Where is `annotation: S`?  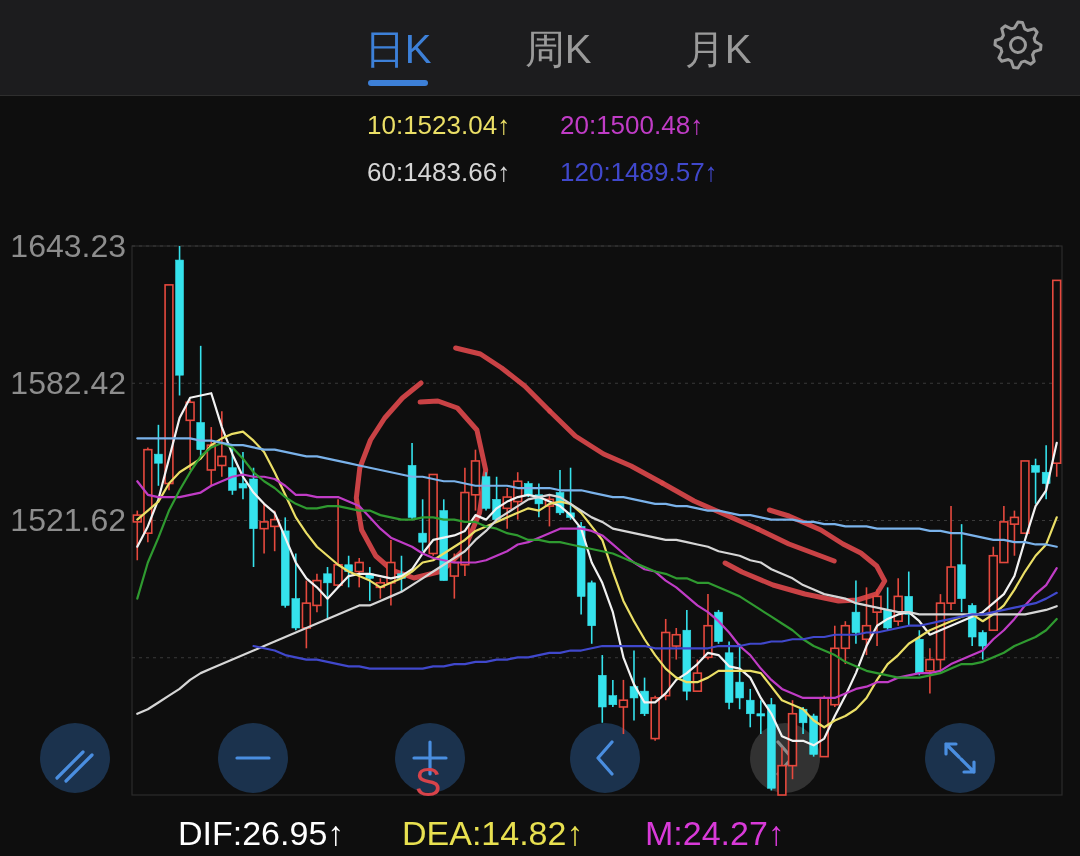 annotation: S is located at coordinates (428, 782).